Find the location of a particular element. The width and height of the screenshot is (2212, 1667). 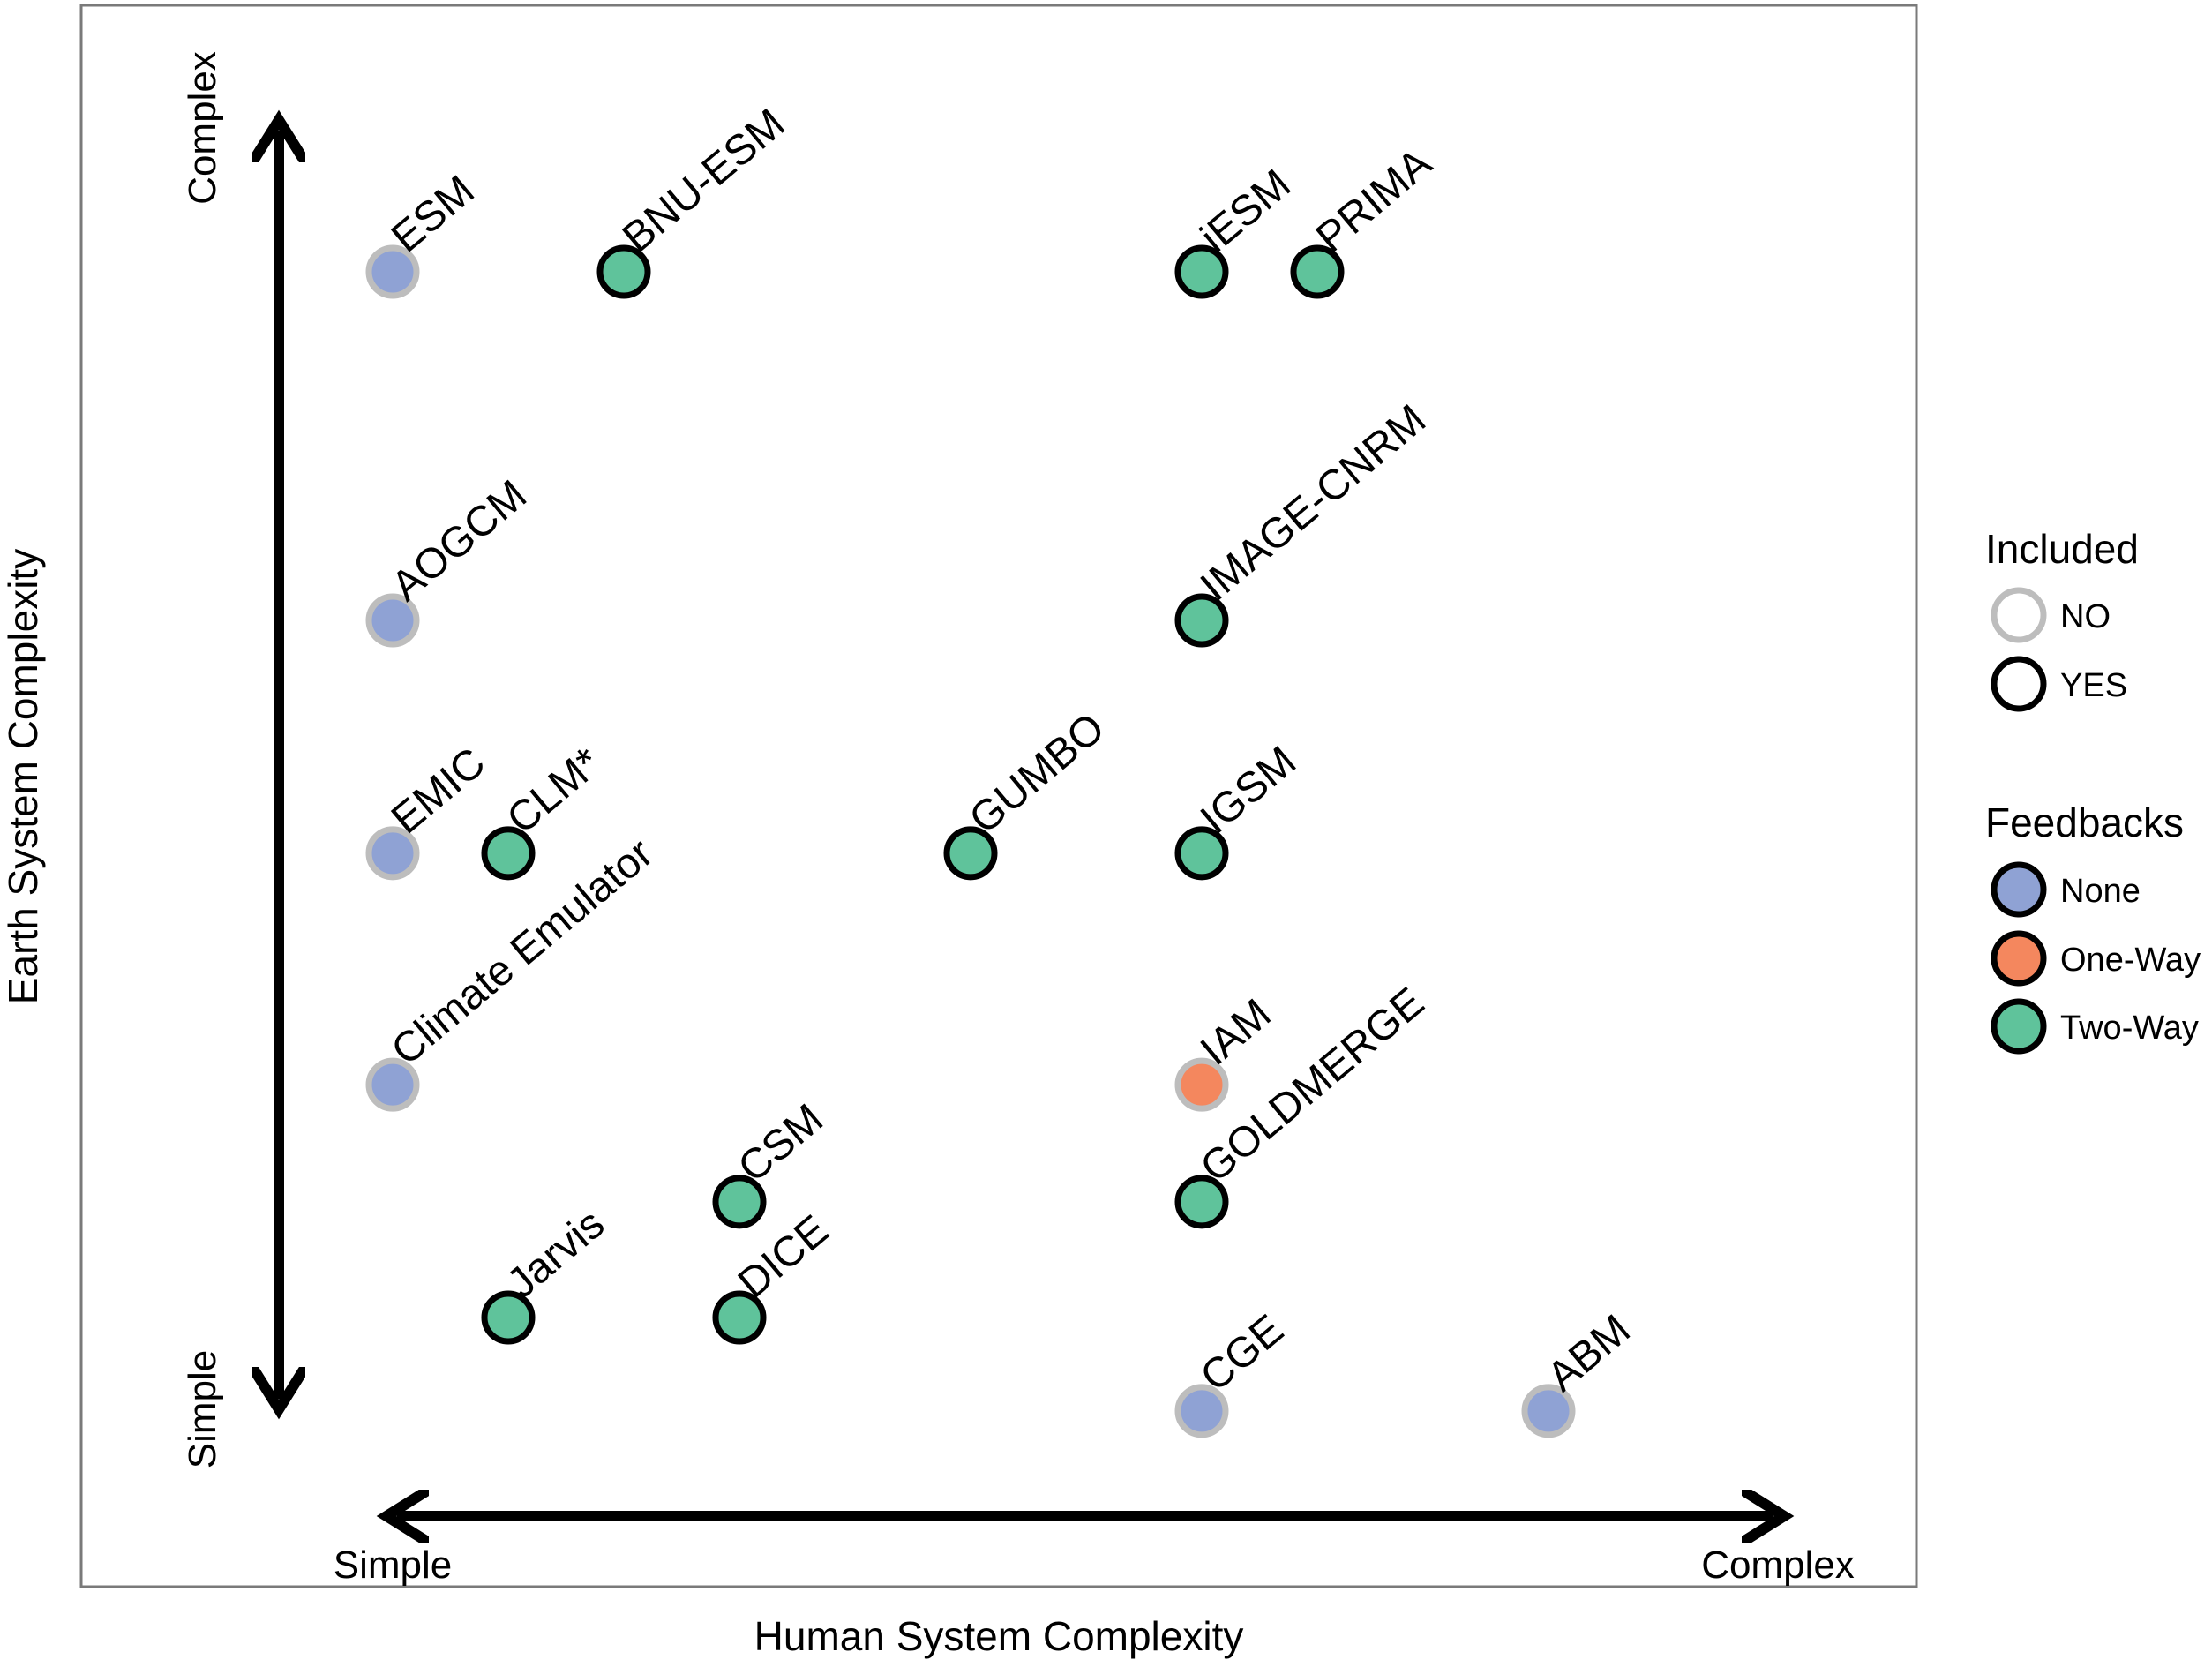

legend-feedback-none-label: None is located at coordinates (2101, 892).